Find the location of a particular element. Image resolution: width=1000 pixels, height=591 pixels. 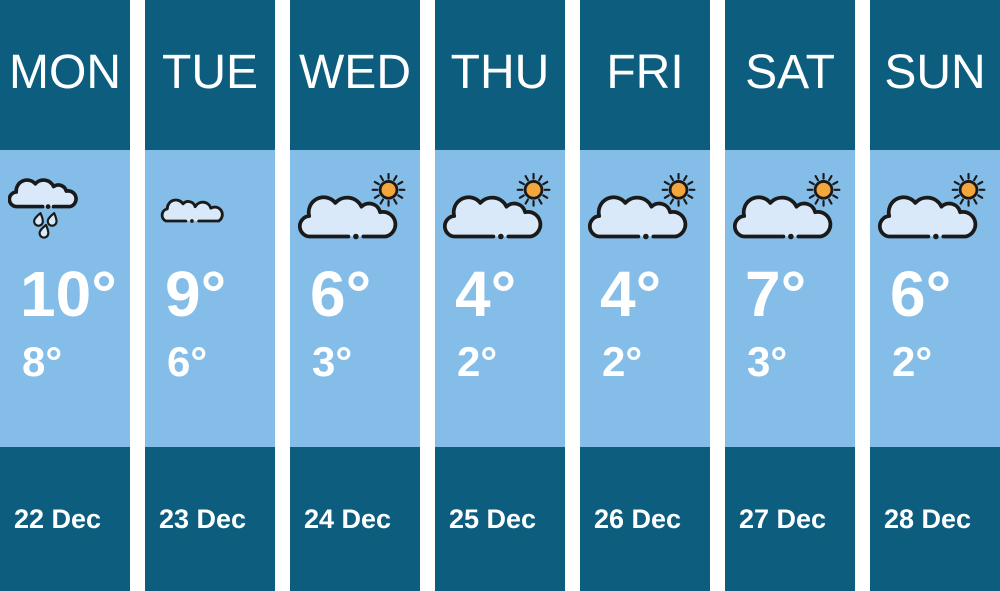

date-label: 25 Dec is located at coordinates (493, 518).